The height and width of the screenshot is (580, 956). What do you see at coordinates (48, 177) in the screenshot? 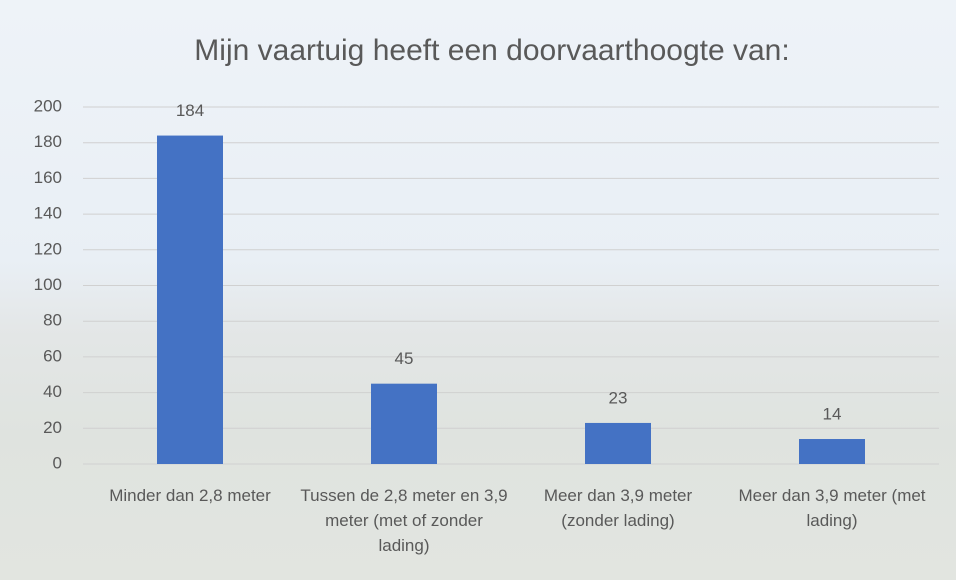
I see `y-tick-label: 160` at bounding box center [48, 177].